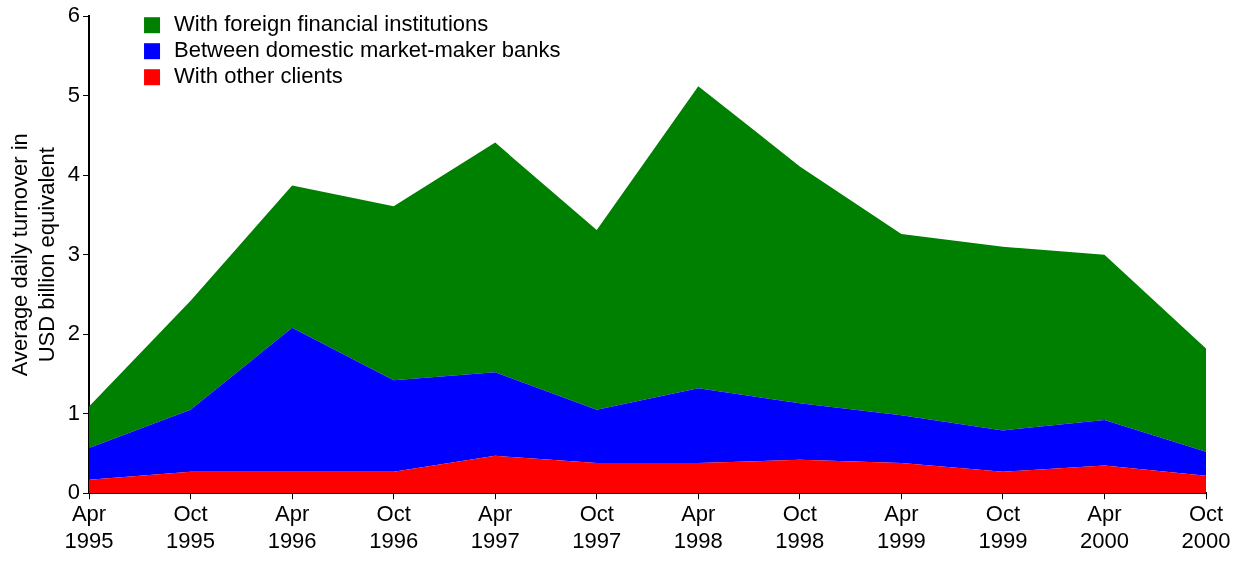 The width and height of the screenshot is (1234, 562). What do you see at coordinates (1206, 527) in the screenshot?
I see `x-tick-label: Oct 2000` at bounding box center [1206, 527].